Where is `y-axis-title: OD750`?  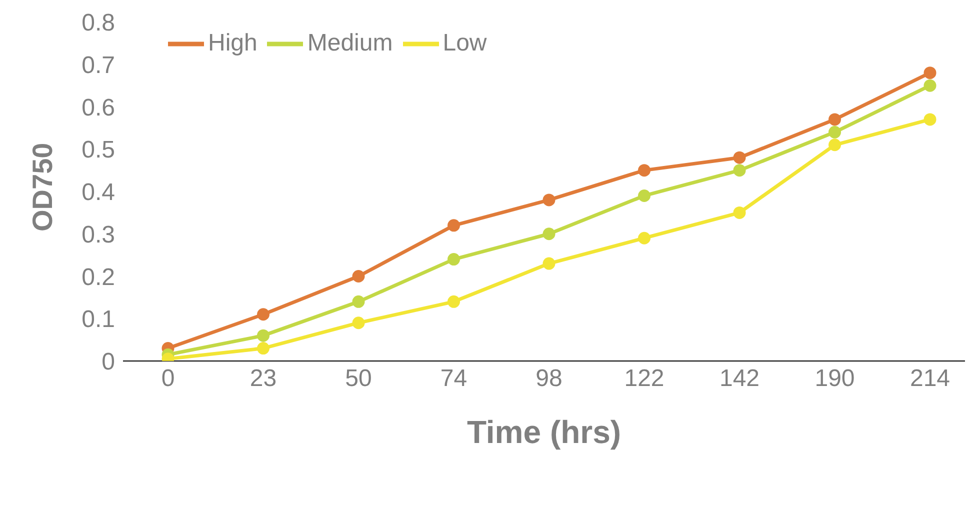 y-axis-title: OD750 is located at coordinates (42, 187).